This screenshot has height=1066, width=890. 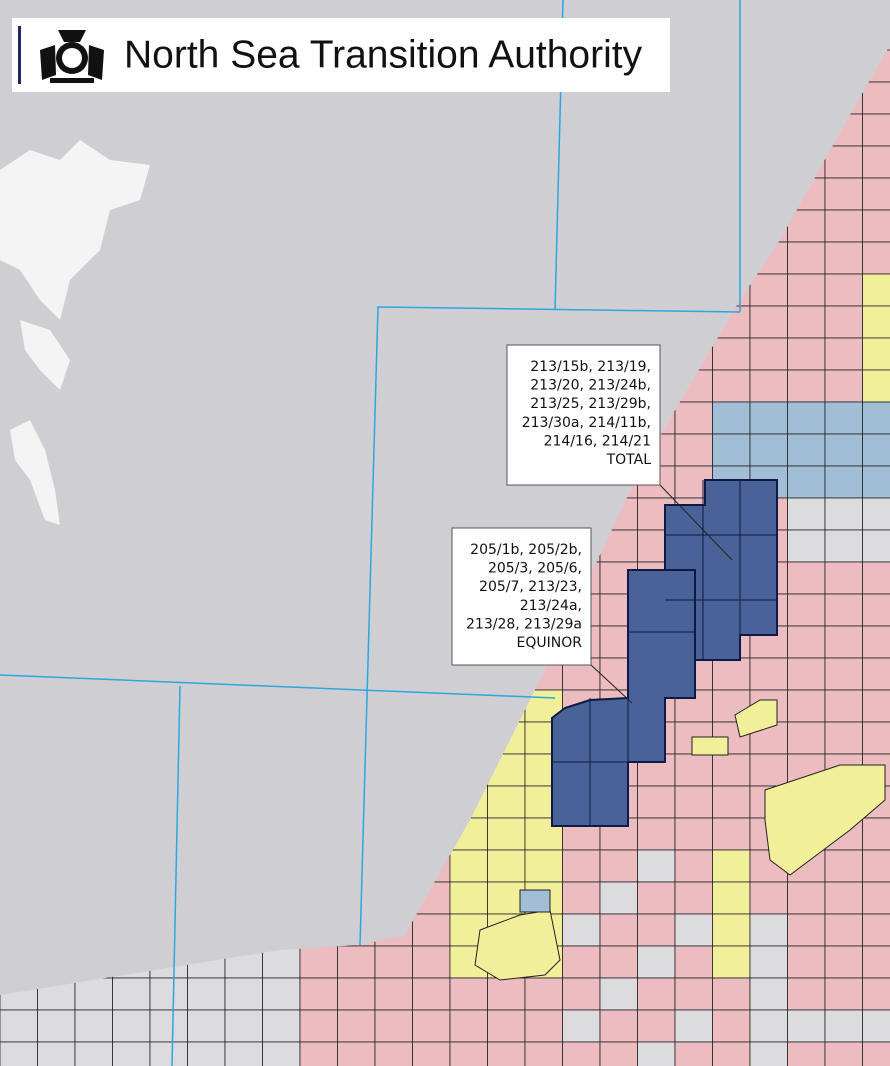 What do you see at coordinates (535, 901) in the screenshot?
I see `blue-area` at bounding box center [535, 901].